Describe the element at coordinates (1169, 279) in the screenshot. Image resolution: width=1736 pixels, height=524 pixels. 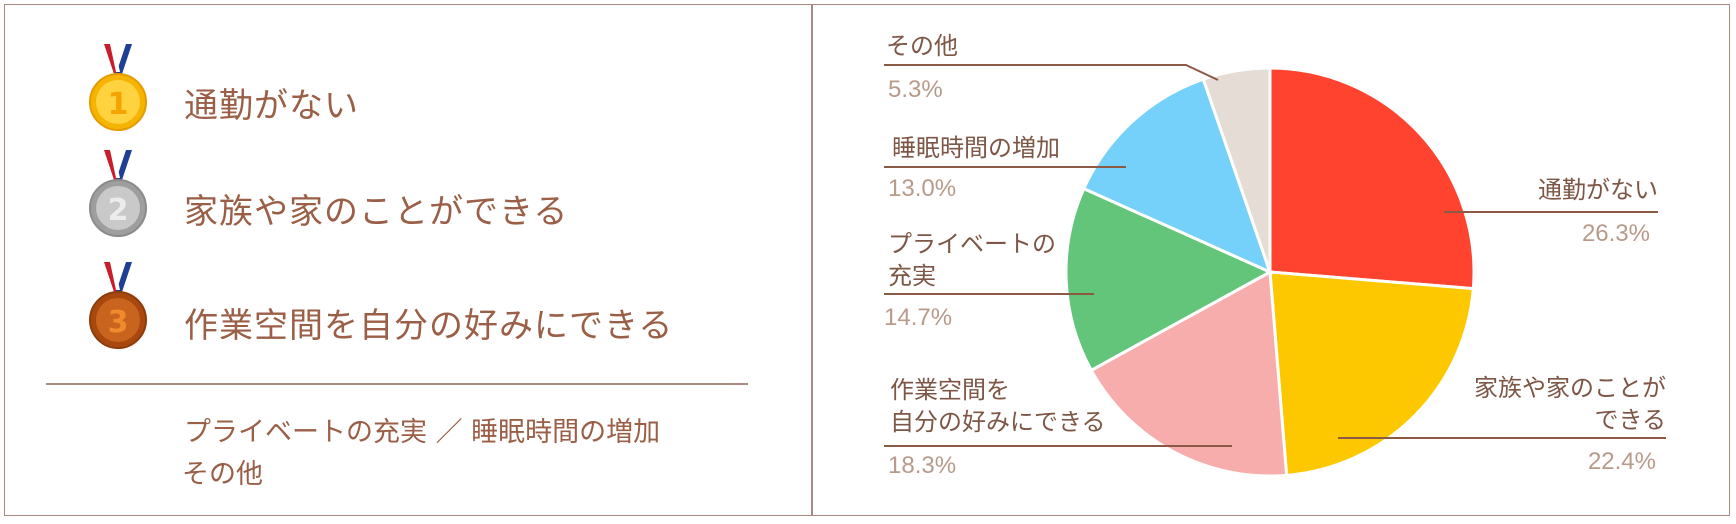
I see `pie-slice-private` at that location.